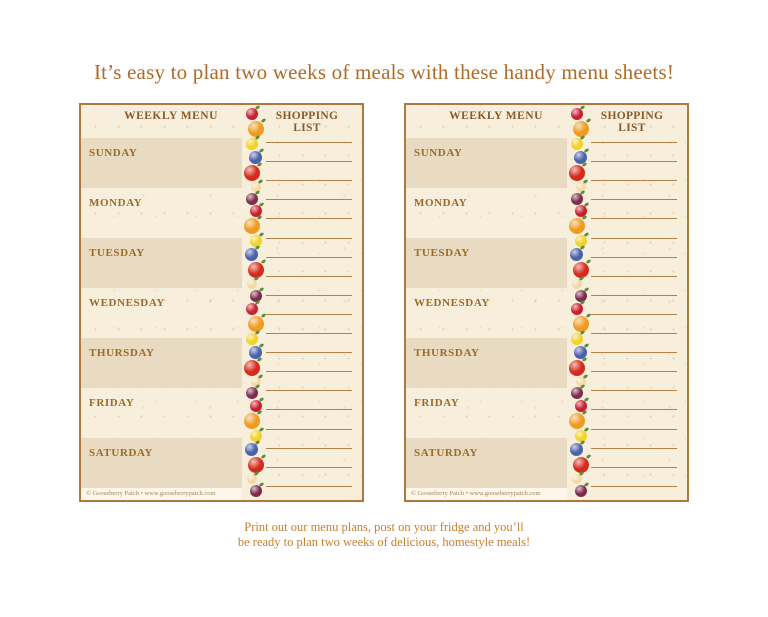 The height and width of the screenshot is (617, 768). Describe the element at coordinates (161, 413) in the screenshot. I see `day-band: FRIDAY` at that location.